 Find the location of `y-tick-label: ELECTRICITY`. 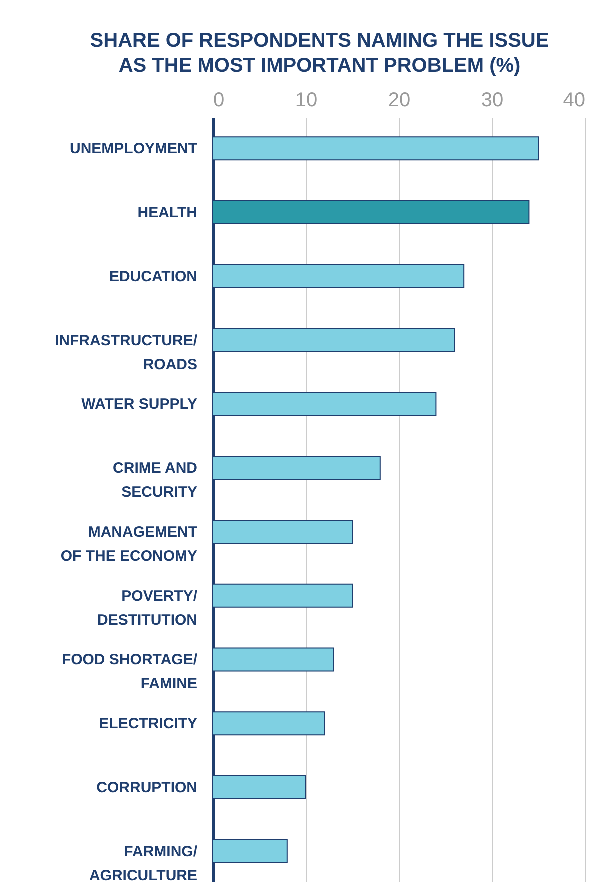

y-tick-label: ELECTRICITY is located at coordinates (148, 724).